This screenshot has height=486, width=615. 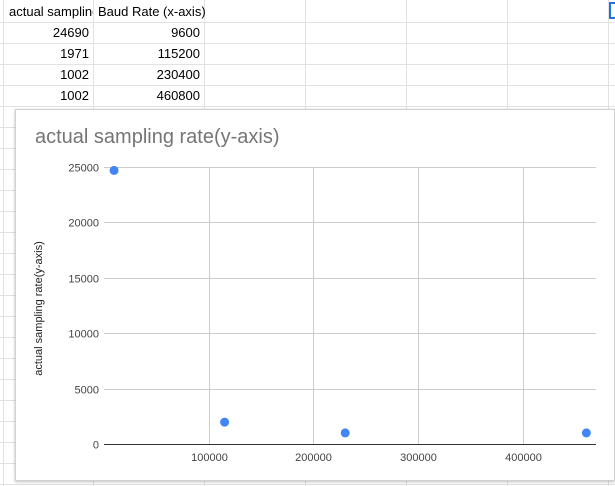 I want to click on x-tick-label: 100000, so click(x=209, y=458).